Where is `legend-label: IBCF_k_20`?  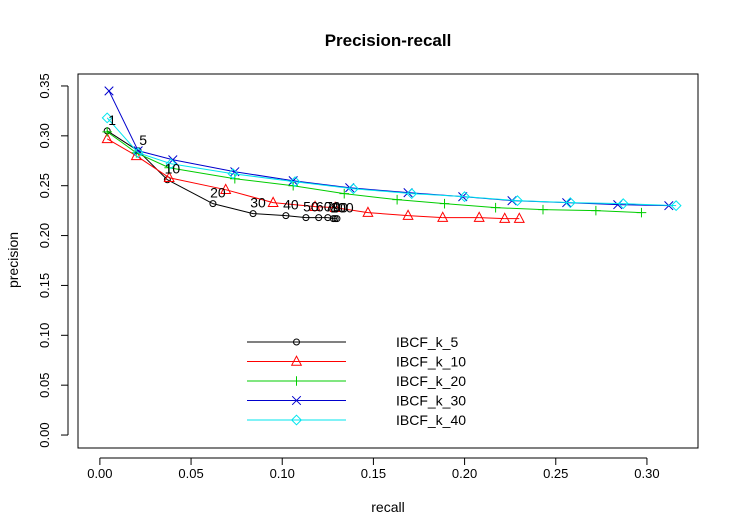 legend-label: IBCF_k_20 is located at coordinates (431, 381).